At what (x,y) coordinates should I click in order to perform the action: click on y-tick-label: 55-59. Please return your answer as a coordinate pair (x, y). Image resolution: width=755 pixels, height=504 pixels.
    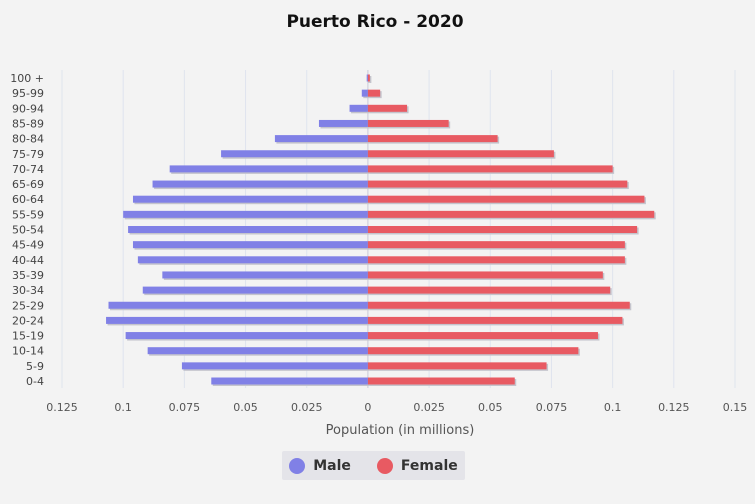
    Looking at the image, I should click on (28, 214).